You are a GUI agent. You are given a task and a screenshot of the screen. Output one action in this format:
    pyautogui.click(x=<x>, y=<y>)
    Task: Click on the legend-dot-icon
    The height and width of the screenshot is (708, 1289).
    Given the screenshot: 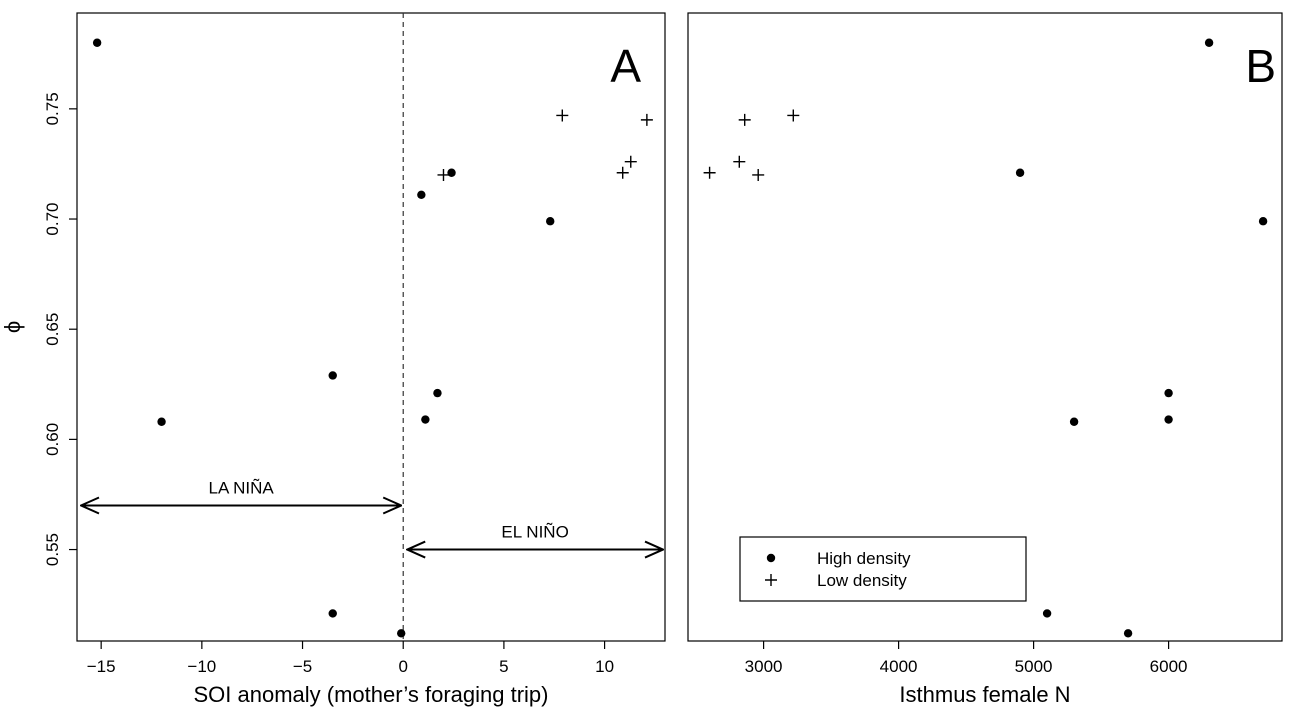 What is the action you would take?
    pyautogui.click(x=771, y=558)
    